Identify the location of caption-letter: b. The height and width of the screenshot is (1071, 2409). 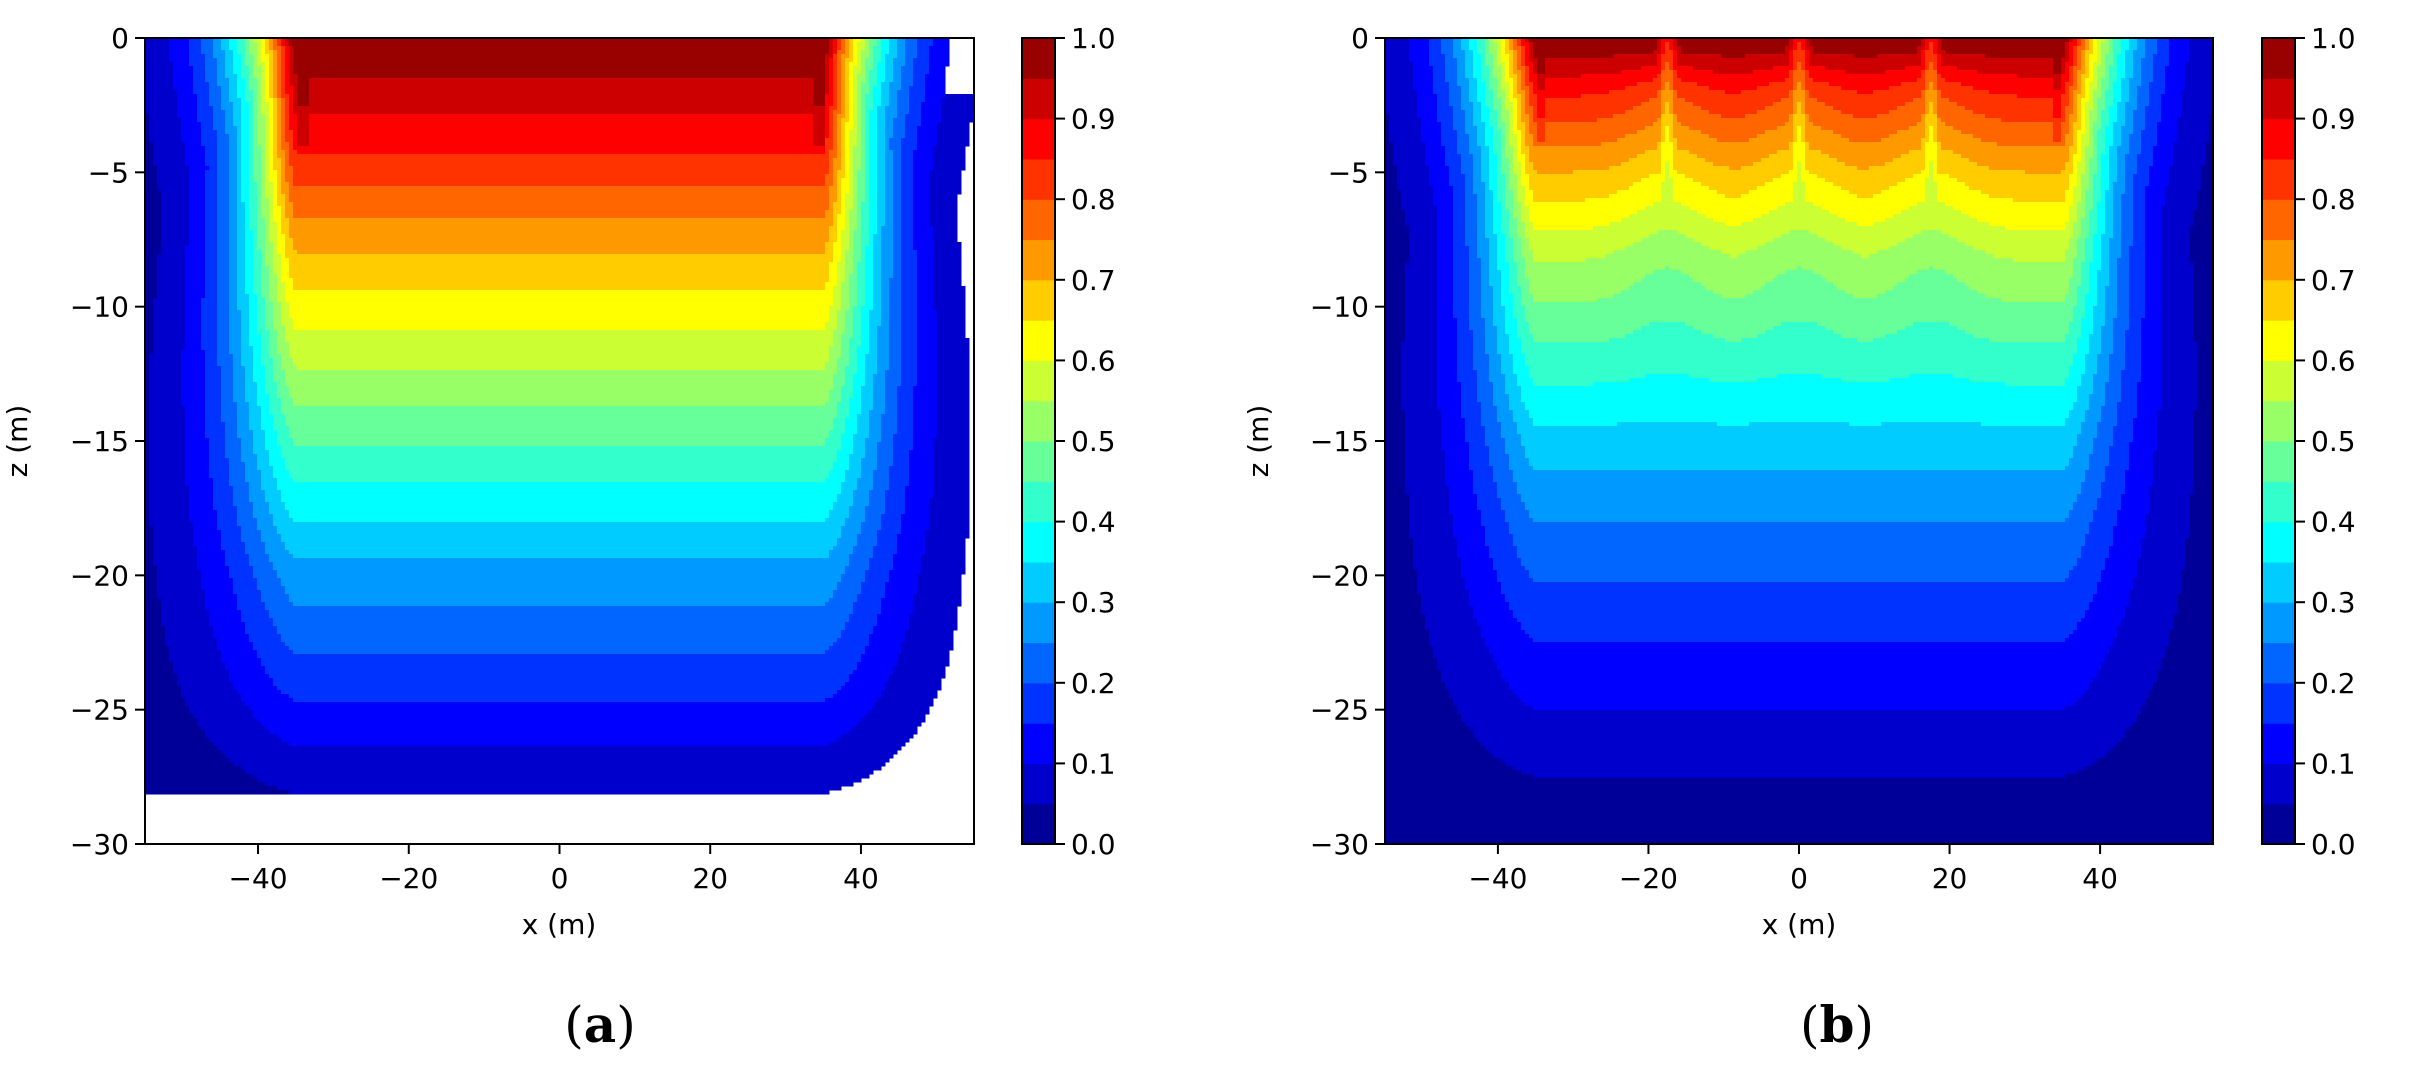
(1837, 1024).